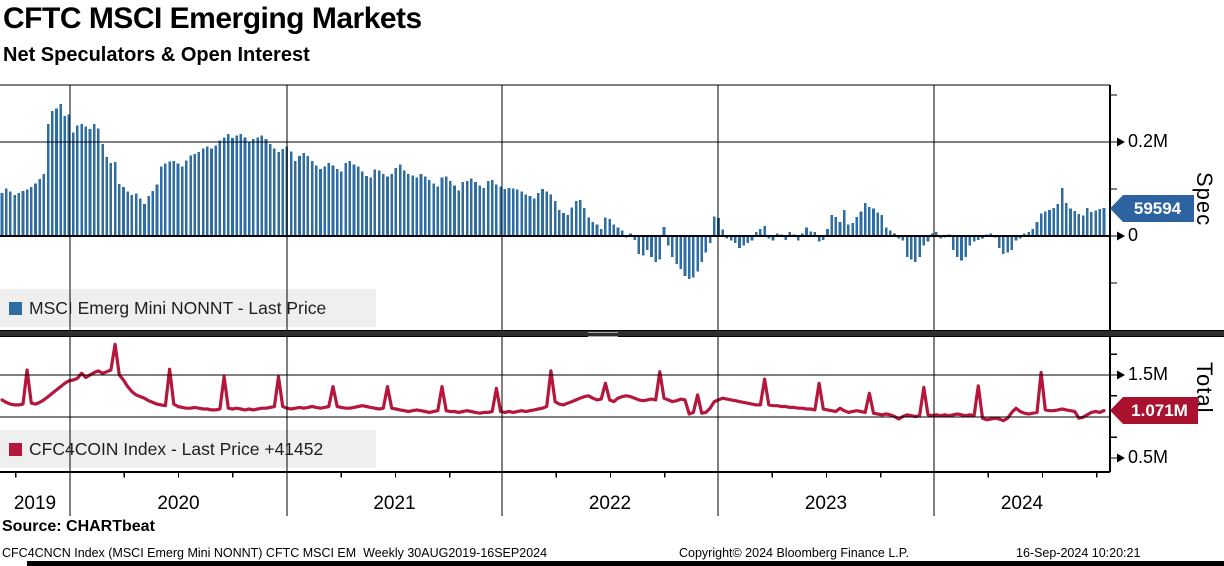 Image resolution: width=1224 pixels, height=566 pixels. I want to click on footer-timestamp: 16-Sep-2024 10:20:21, so click(1078, 553).